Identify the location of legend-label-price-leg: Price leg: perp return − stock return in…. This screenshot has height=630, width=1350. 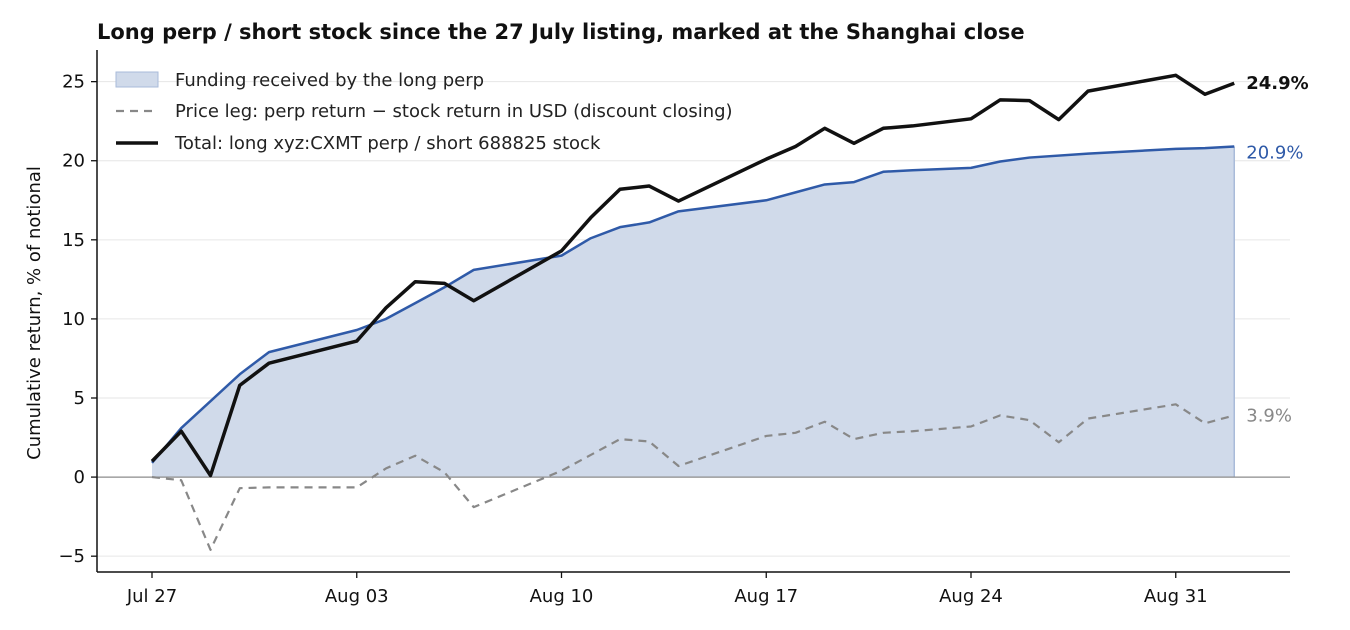
(454, 111).